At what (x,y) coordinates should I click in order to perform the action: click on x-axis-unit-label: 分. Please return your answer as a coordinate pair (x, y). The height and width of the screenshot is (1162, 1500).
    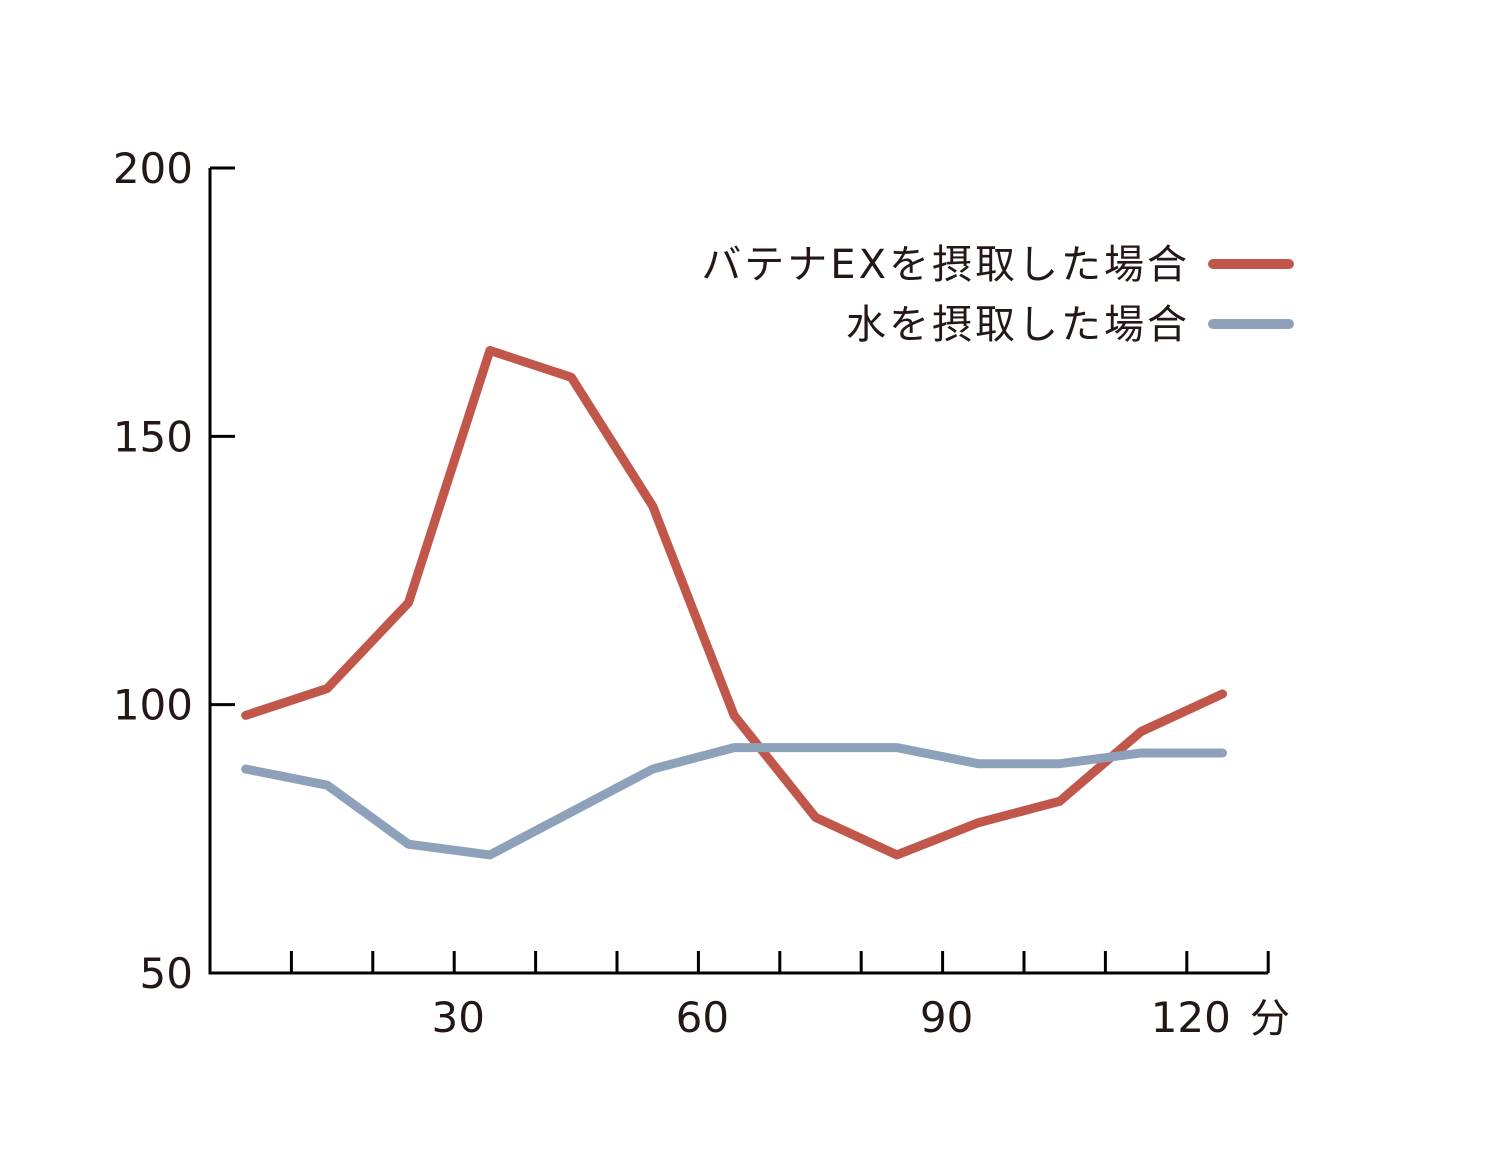
    Looking at the image, I should click on (1270, 1019).